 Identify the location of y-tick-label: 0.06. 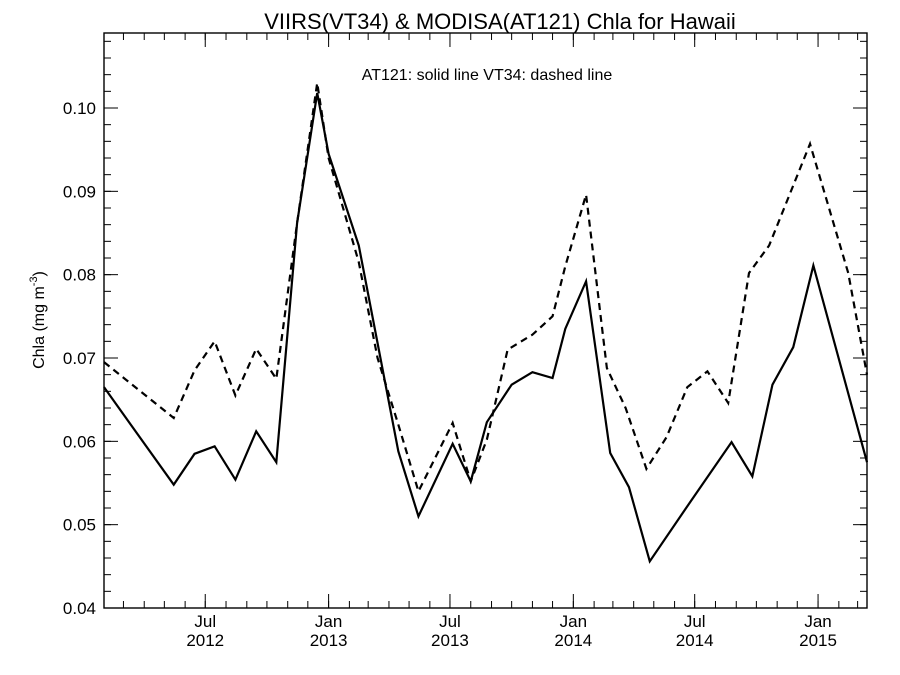
(79, 441).